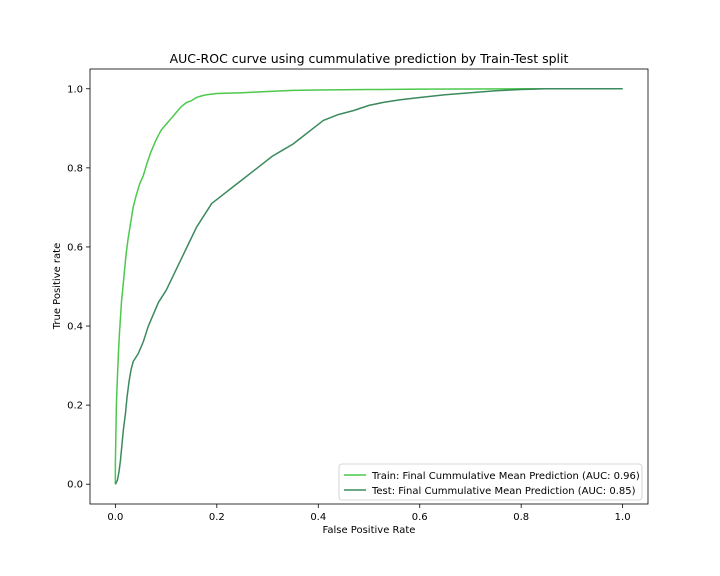 The width and height of the screenshot is (720, 576). I want to click on y-axis-label: True Positive rate, so click(57, 286).